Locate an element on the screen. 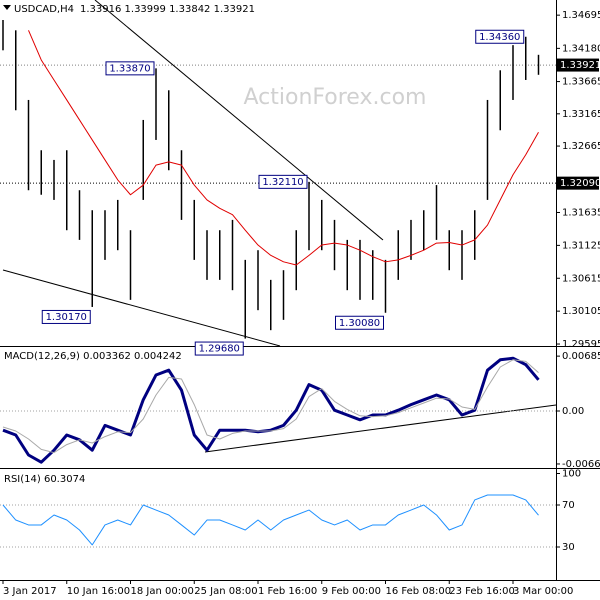 The width and height of the screenshot is (600, 600). panel-title: MACD(12,26,9) 0.003362 0.004242 is located at coordinates (93, 356).